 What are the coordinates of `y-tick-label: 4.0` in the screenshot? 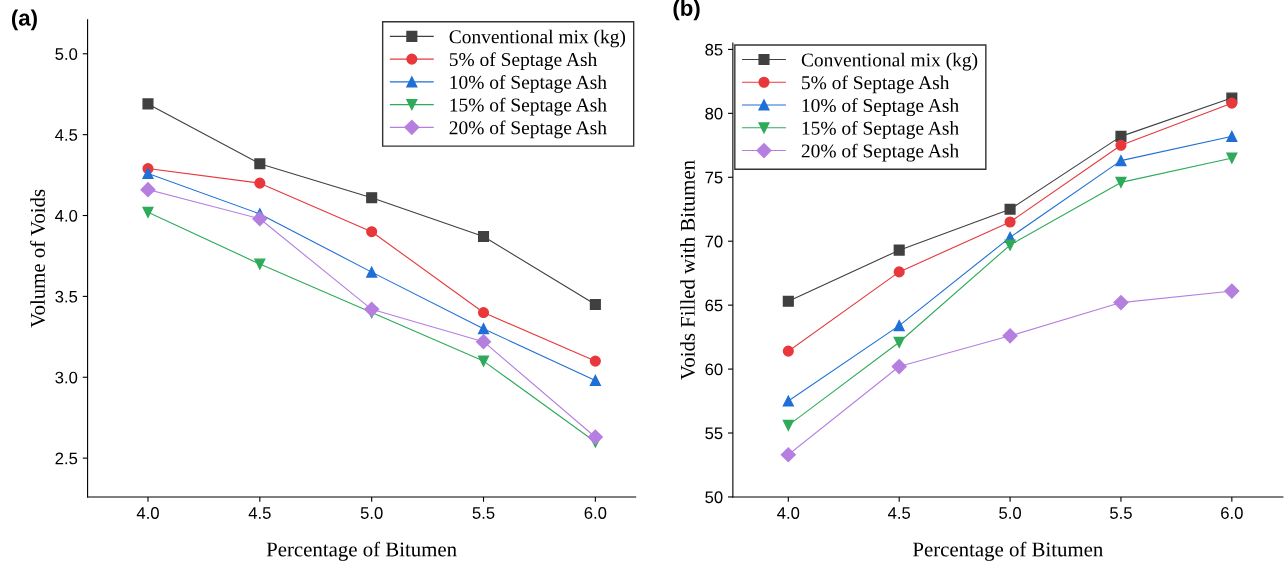 It's located at (66, 215).